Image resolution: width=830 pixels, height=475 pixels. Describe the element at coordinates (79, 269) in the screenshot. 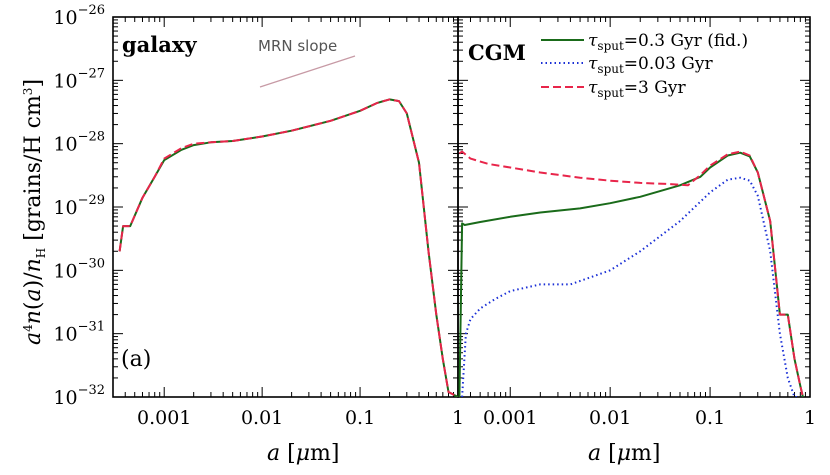

I see `y-tick-label: 10−30` at that location.